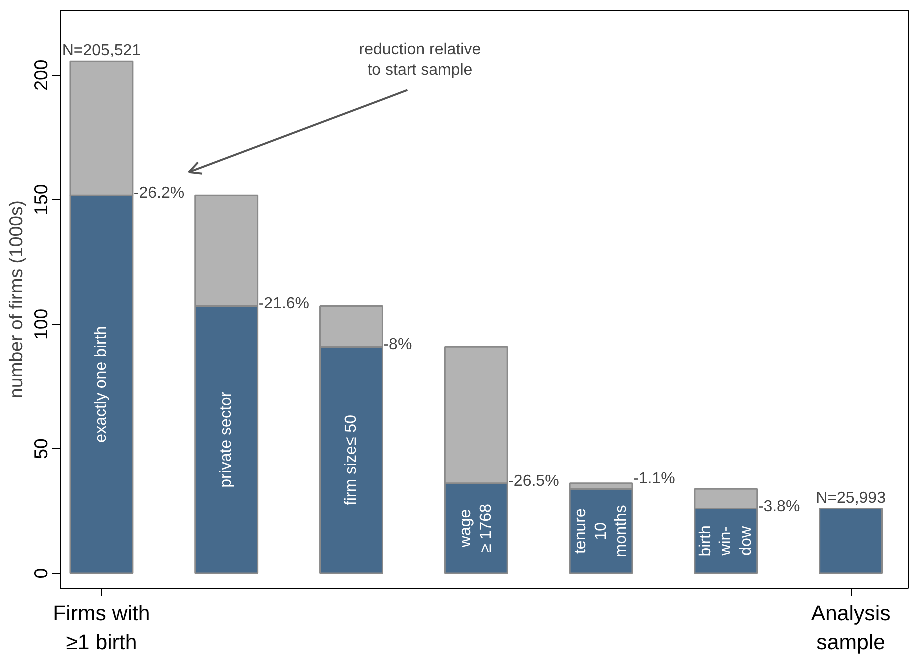 Image resolution: width=910 pixels, height=658 pixels. Describe the element at coordinates (41, 200) in the screenshot. I see `y-tick-label: 150` at that location.